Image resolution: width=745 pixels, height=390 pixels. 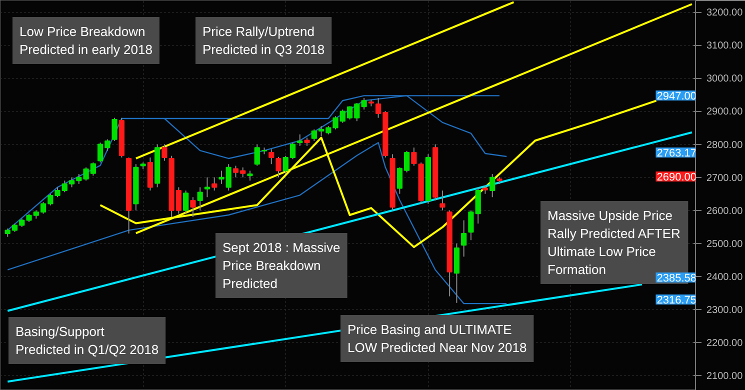 I want to click on y-tick-label: 2500.00, so click(x=725, y=244).